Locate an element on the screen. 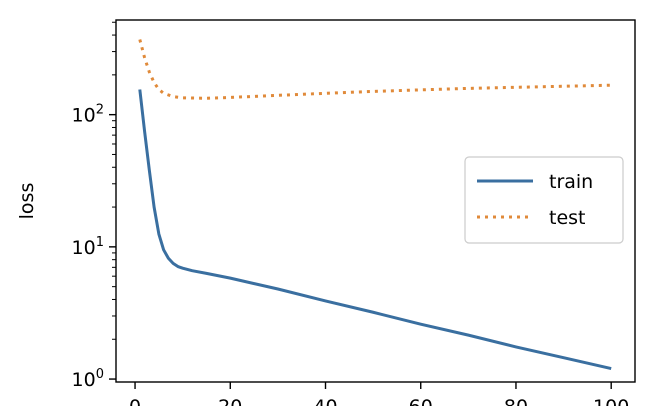 This screenshot has width=670, height=406. x-tick-label: 40 is located at coordinates (325, 401).